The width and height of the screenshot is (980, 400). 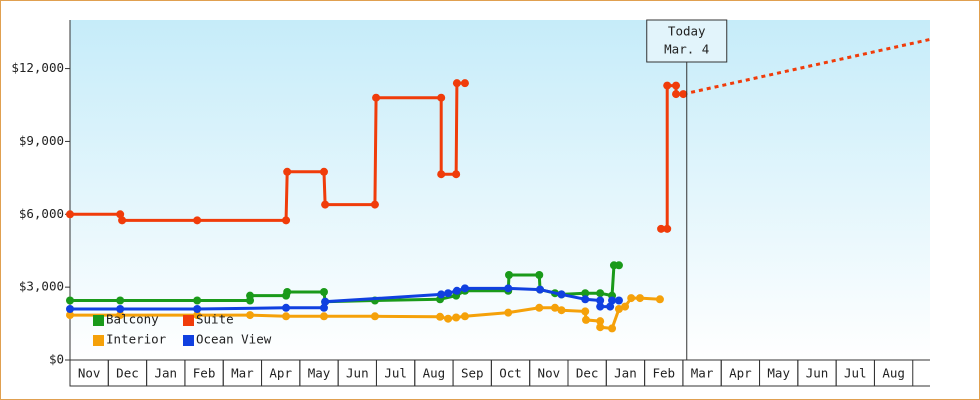 I want to click on x-tick-label: Nov, so click(x=89, y=373).